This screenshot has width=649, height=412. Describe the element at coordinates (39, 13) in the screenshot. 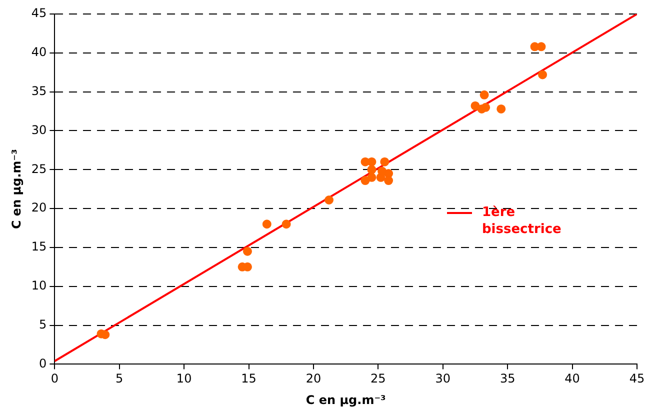

I see `y-tick-label: 45` at that location.